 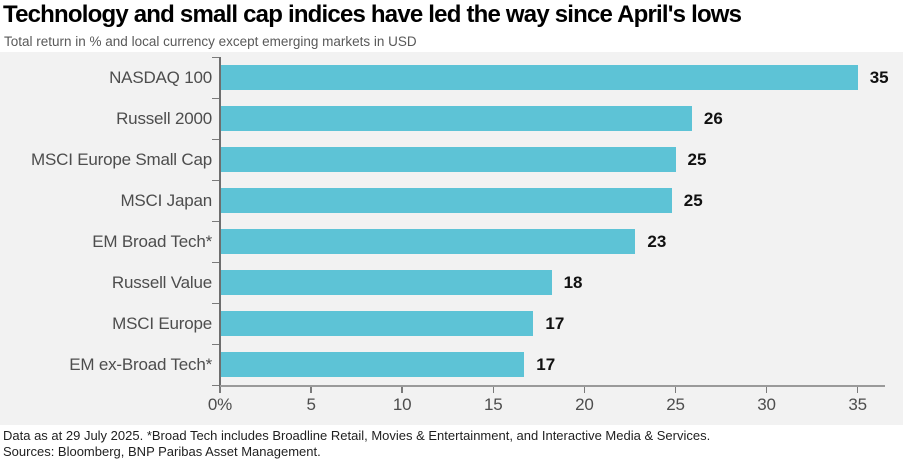 What do you see at coordinates (161, 282) in the screenshot?
I see `category-label: Russell Value` at bounding box center [161, 282].